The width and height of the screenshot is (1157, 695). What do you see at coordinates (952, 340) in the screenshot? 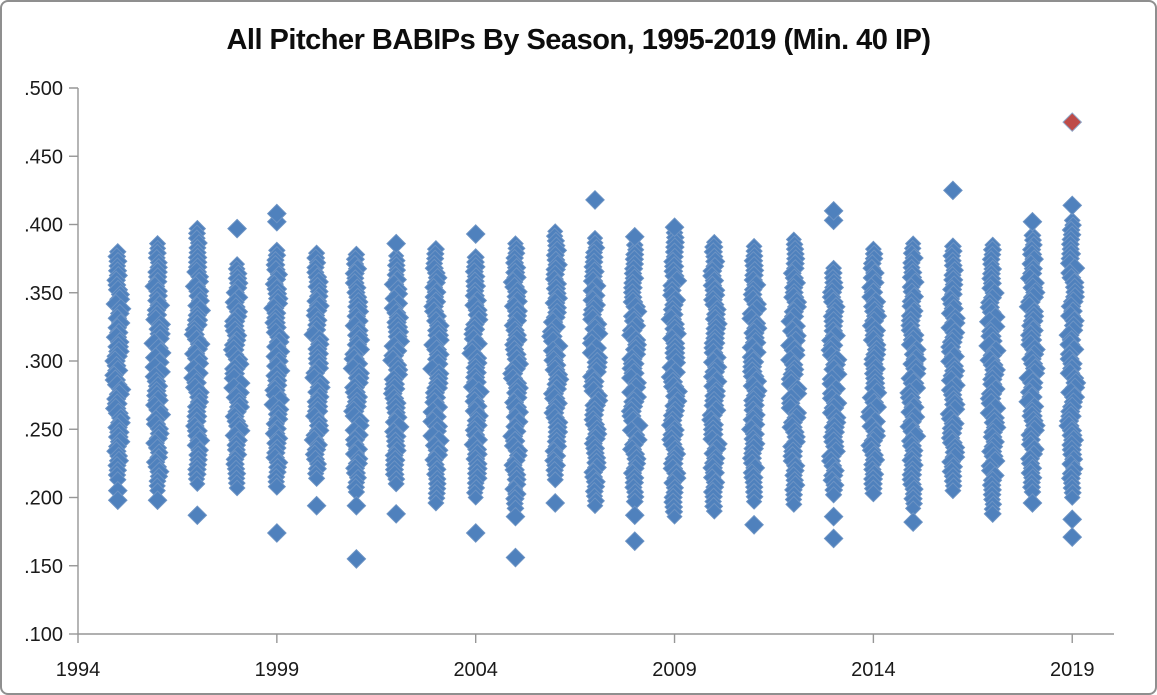
I see `season-column-2016` at bounding box center [952, 340].